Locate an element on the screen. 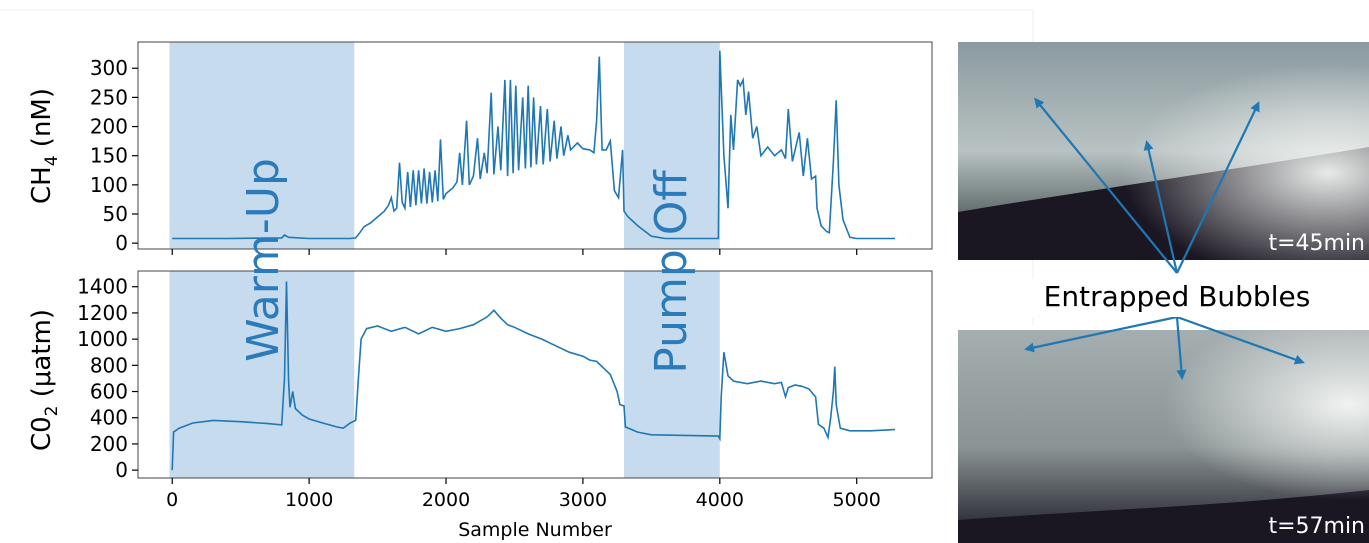 The width and height of the screenshot is (1369, 543). ch4-y-tick-label: 200 is located at coordinates (109, 127).